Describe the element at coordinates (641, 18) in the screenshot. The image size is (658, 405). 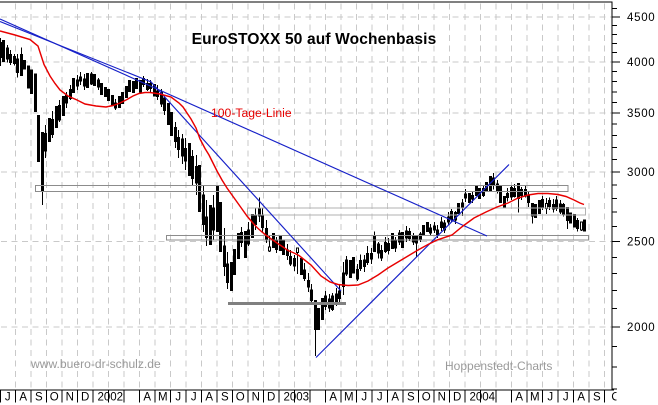
I see `svg-text: 4500` at that location.